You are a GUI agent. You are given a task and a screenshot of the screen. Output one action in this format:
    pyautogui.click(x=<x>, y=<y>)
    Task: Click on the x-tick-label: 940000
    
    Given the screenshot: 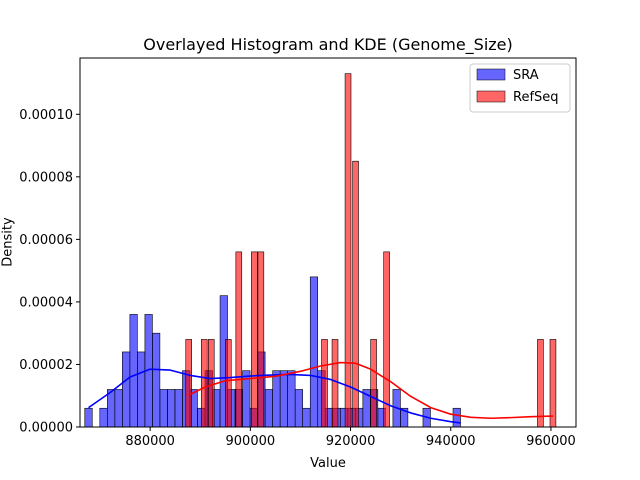 What is the action you would take?
    pyautogui.click(x=451, y=441)
    